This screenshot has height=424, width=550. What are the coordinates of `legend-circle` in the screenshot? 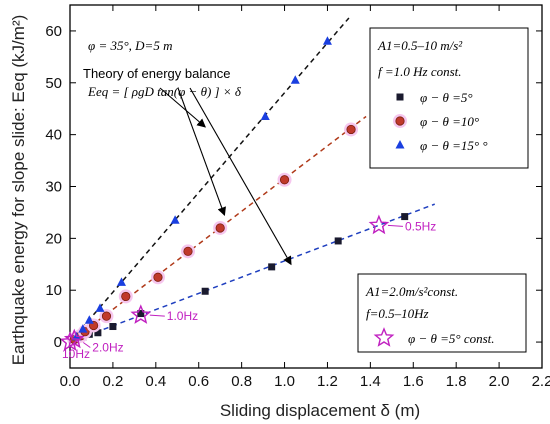 It's located at (400, 121).